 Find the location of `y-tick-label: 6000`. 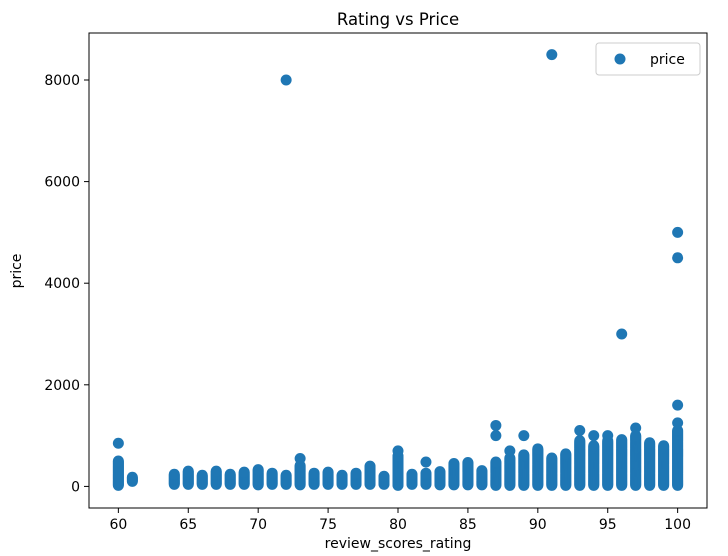

y-tick-label: 6000 is located at coordinates (62, 183).